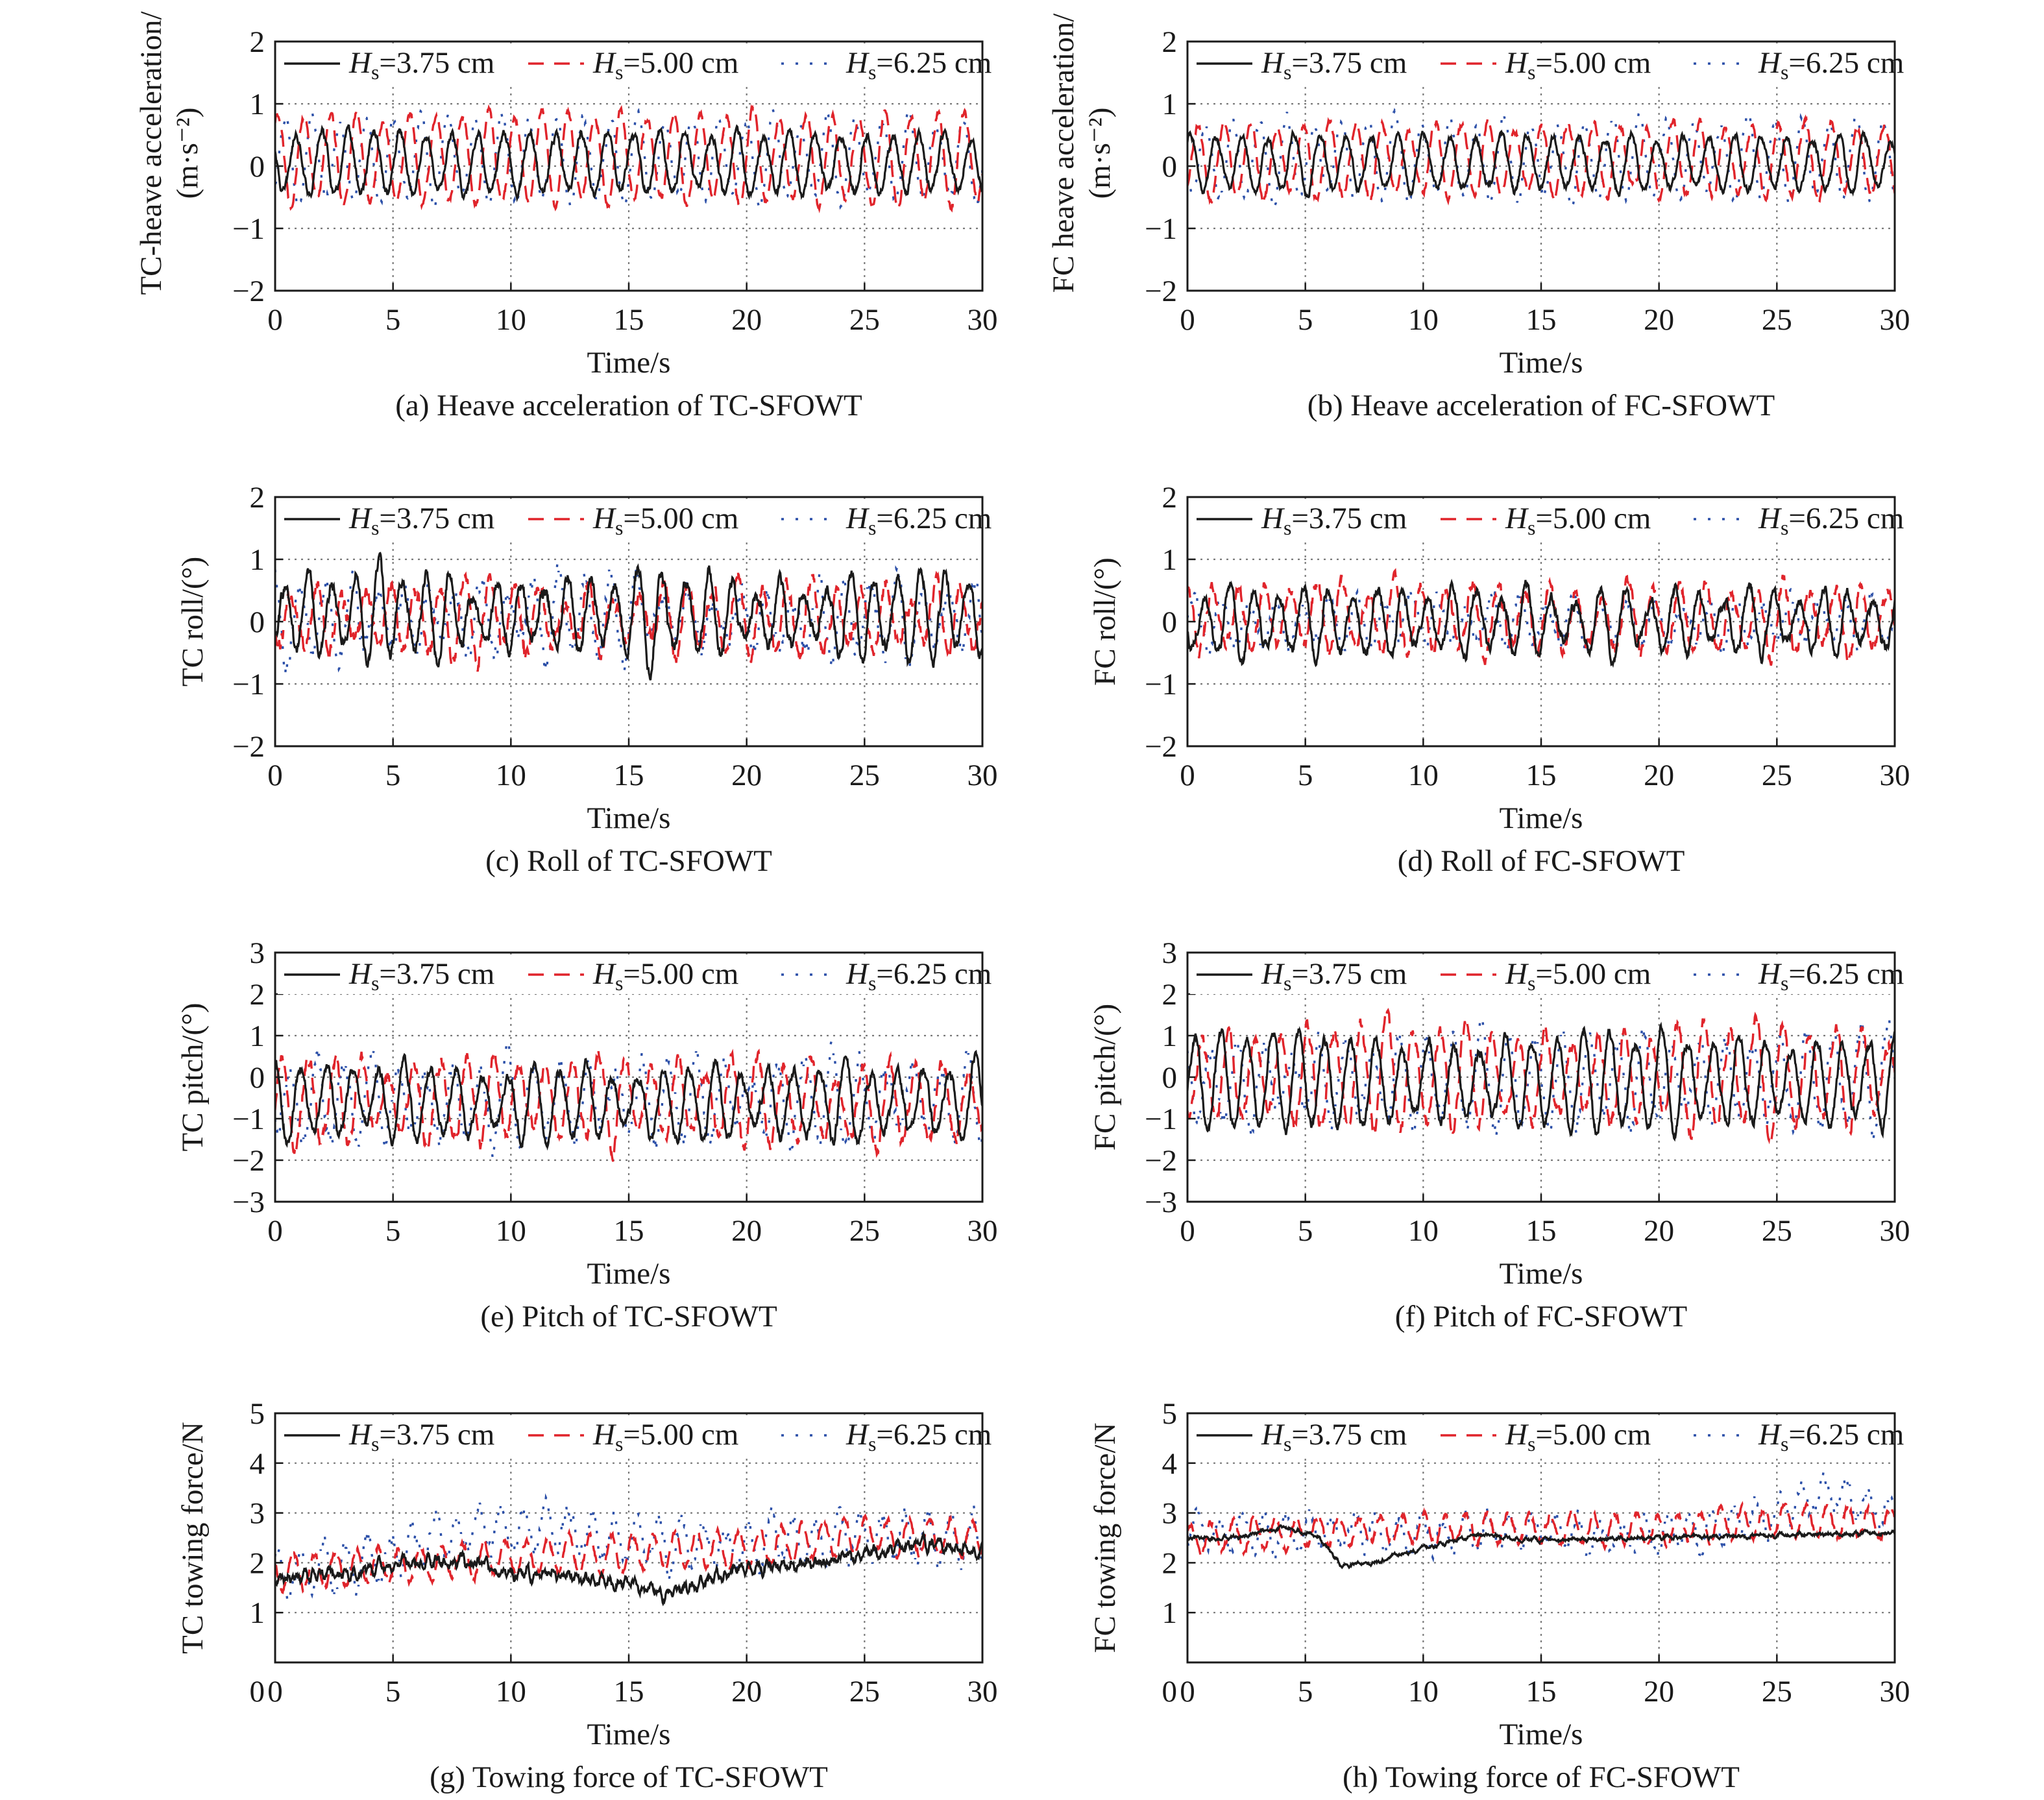 The width and height of the screenshot is (2044, 1800). Describe the element at coordinates (628, 861) in the screenshot. I see `panel-caption: (c) Roll of TC-SFOWT` at that location.